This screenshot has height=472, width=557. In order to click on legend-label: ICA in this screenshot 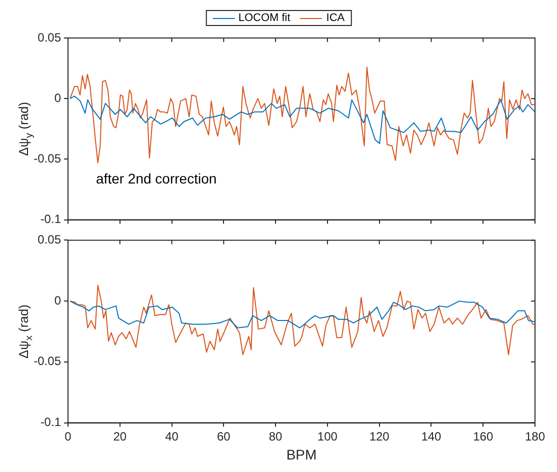, I will do `click(335, 18)`.